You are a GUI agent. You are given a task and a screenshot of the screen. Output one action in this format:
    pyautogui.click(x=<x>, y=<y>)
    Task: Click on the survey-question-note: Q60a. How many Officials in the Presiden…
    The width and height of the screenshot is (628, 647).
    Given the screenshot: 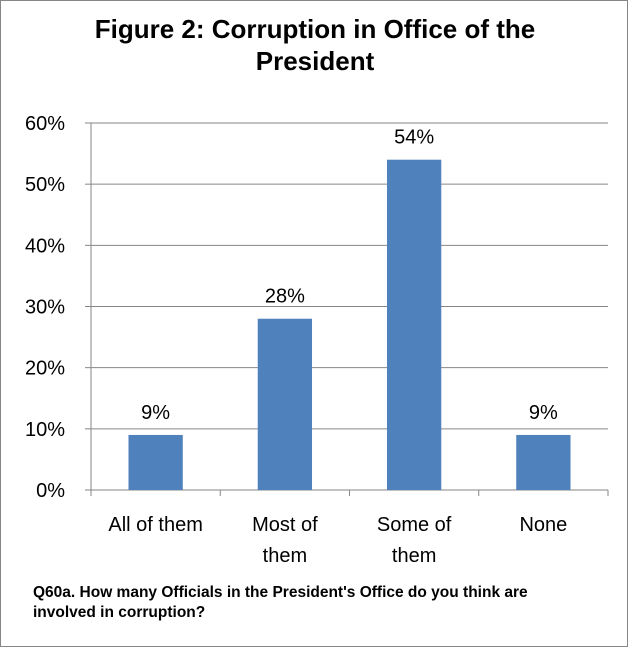 What is the action you would take?
    pyautogui.click(x=280, y=602)
    